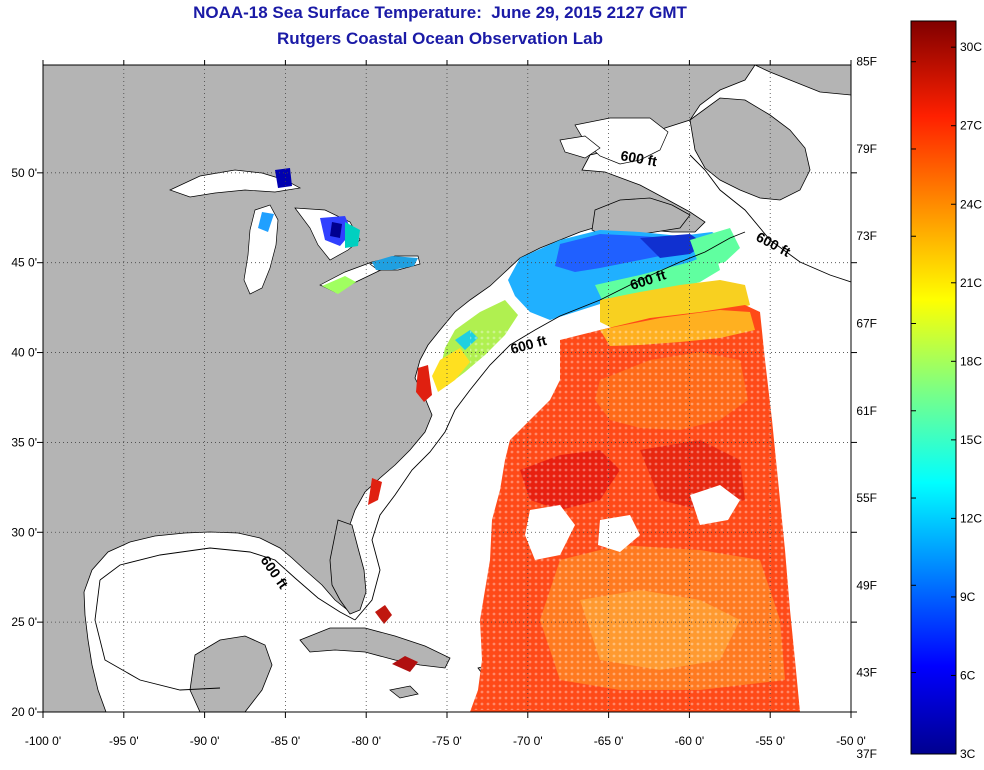 This screenshot has width=984, height=770. I want to click on cuba-land, so click(375, 648).